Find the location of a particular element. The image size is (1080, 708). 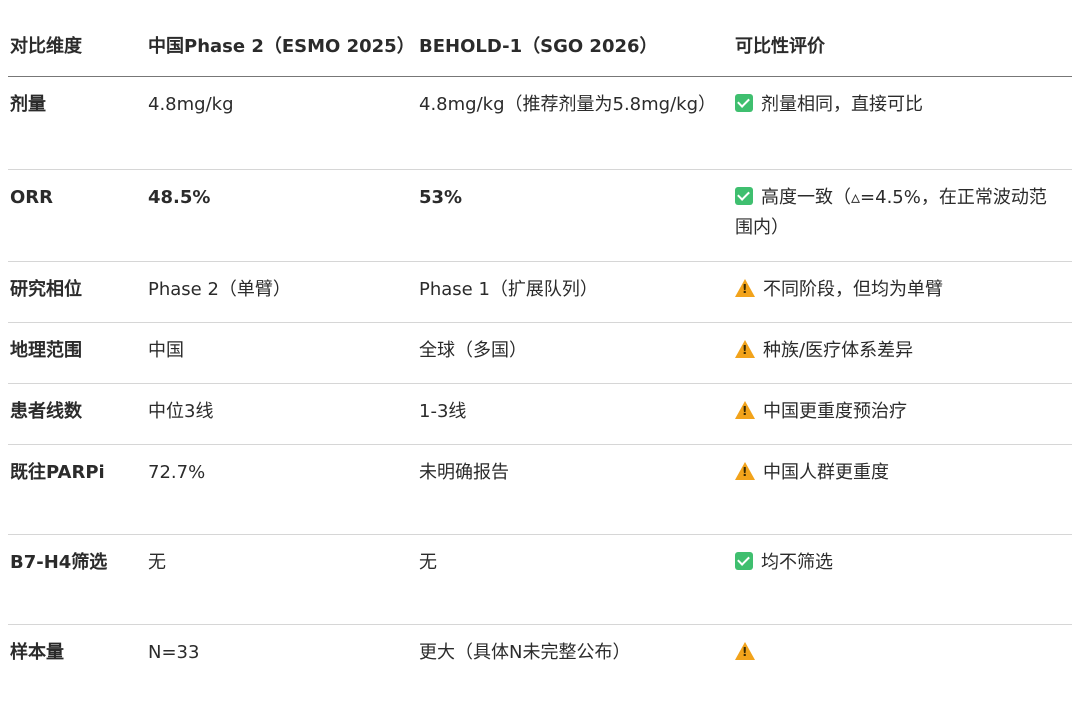

dimension-cell: 既往PARPi is located at coordinates (77, 490).